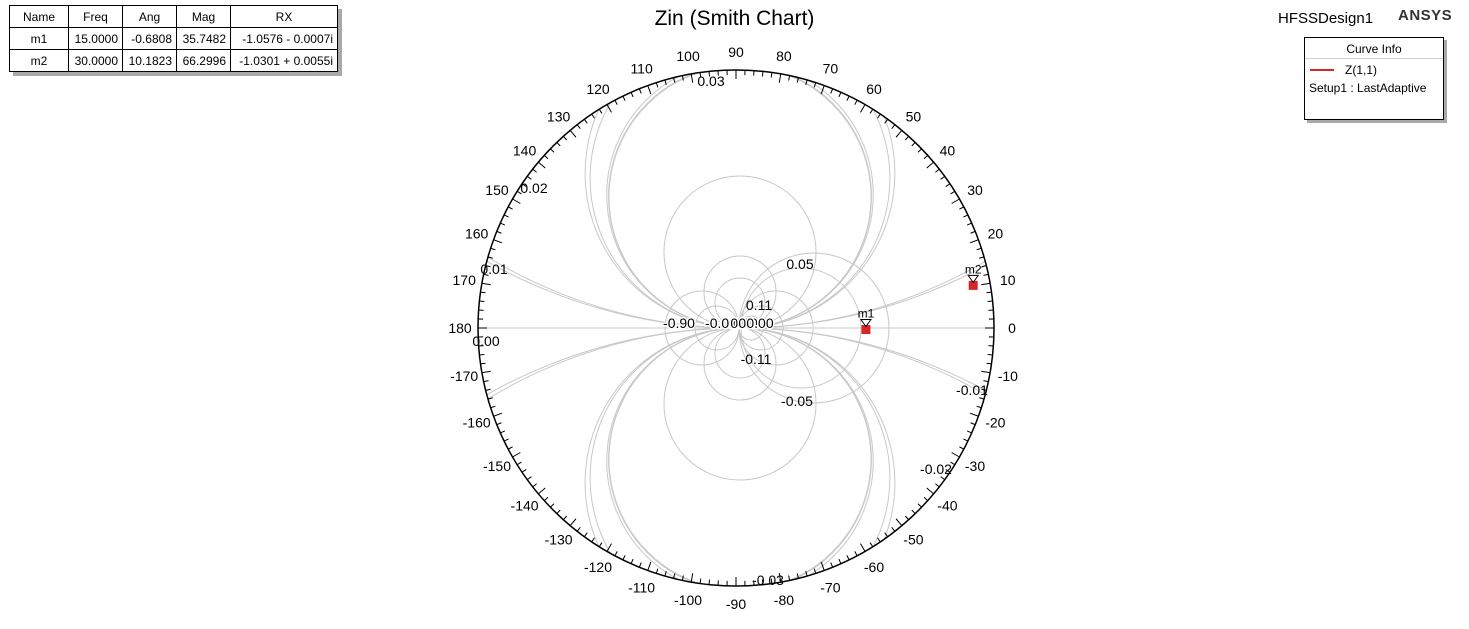  What do you see at coordinates (39, 16) in the screenshot?
I see `column-header-name: Name` at bounding box center [39, 16].